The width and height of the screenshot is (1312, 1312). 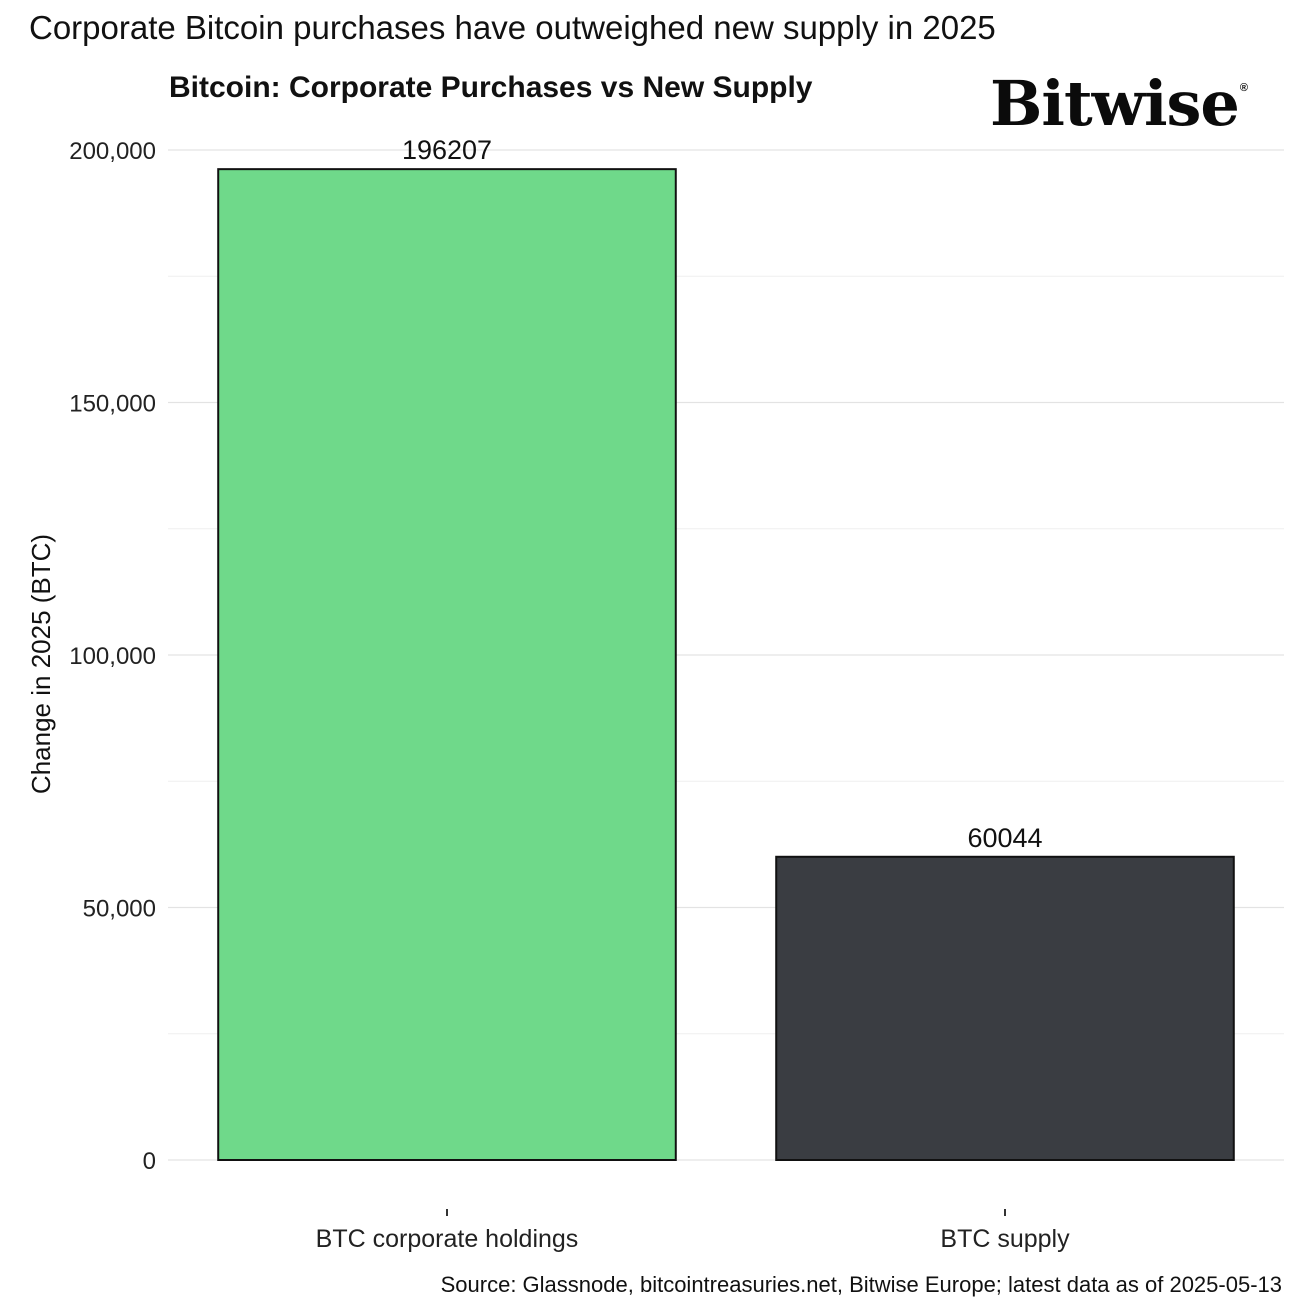 I want to click on x-tick-label: BTC supply, so click(x=1005, y=1239).